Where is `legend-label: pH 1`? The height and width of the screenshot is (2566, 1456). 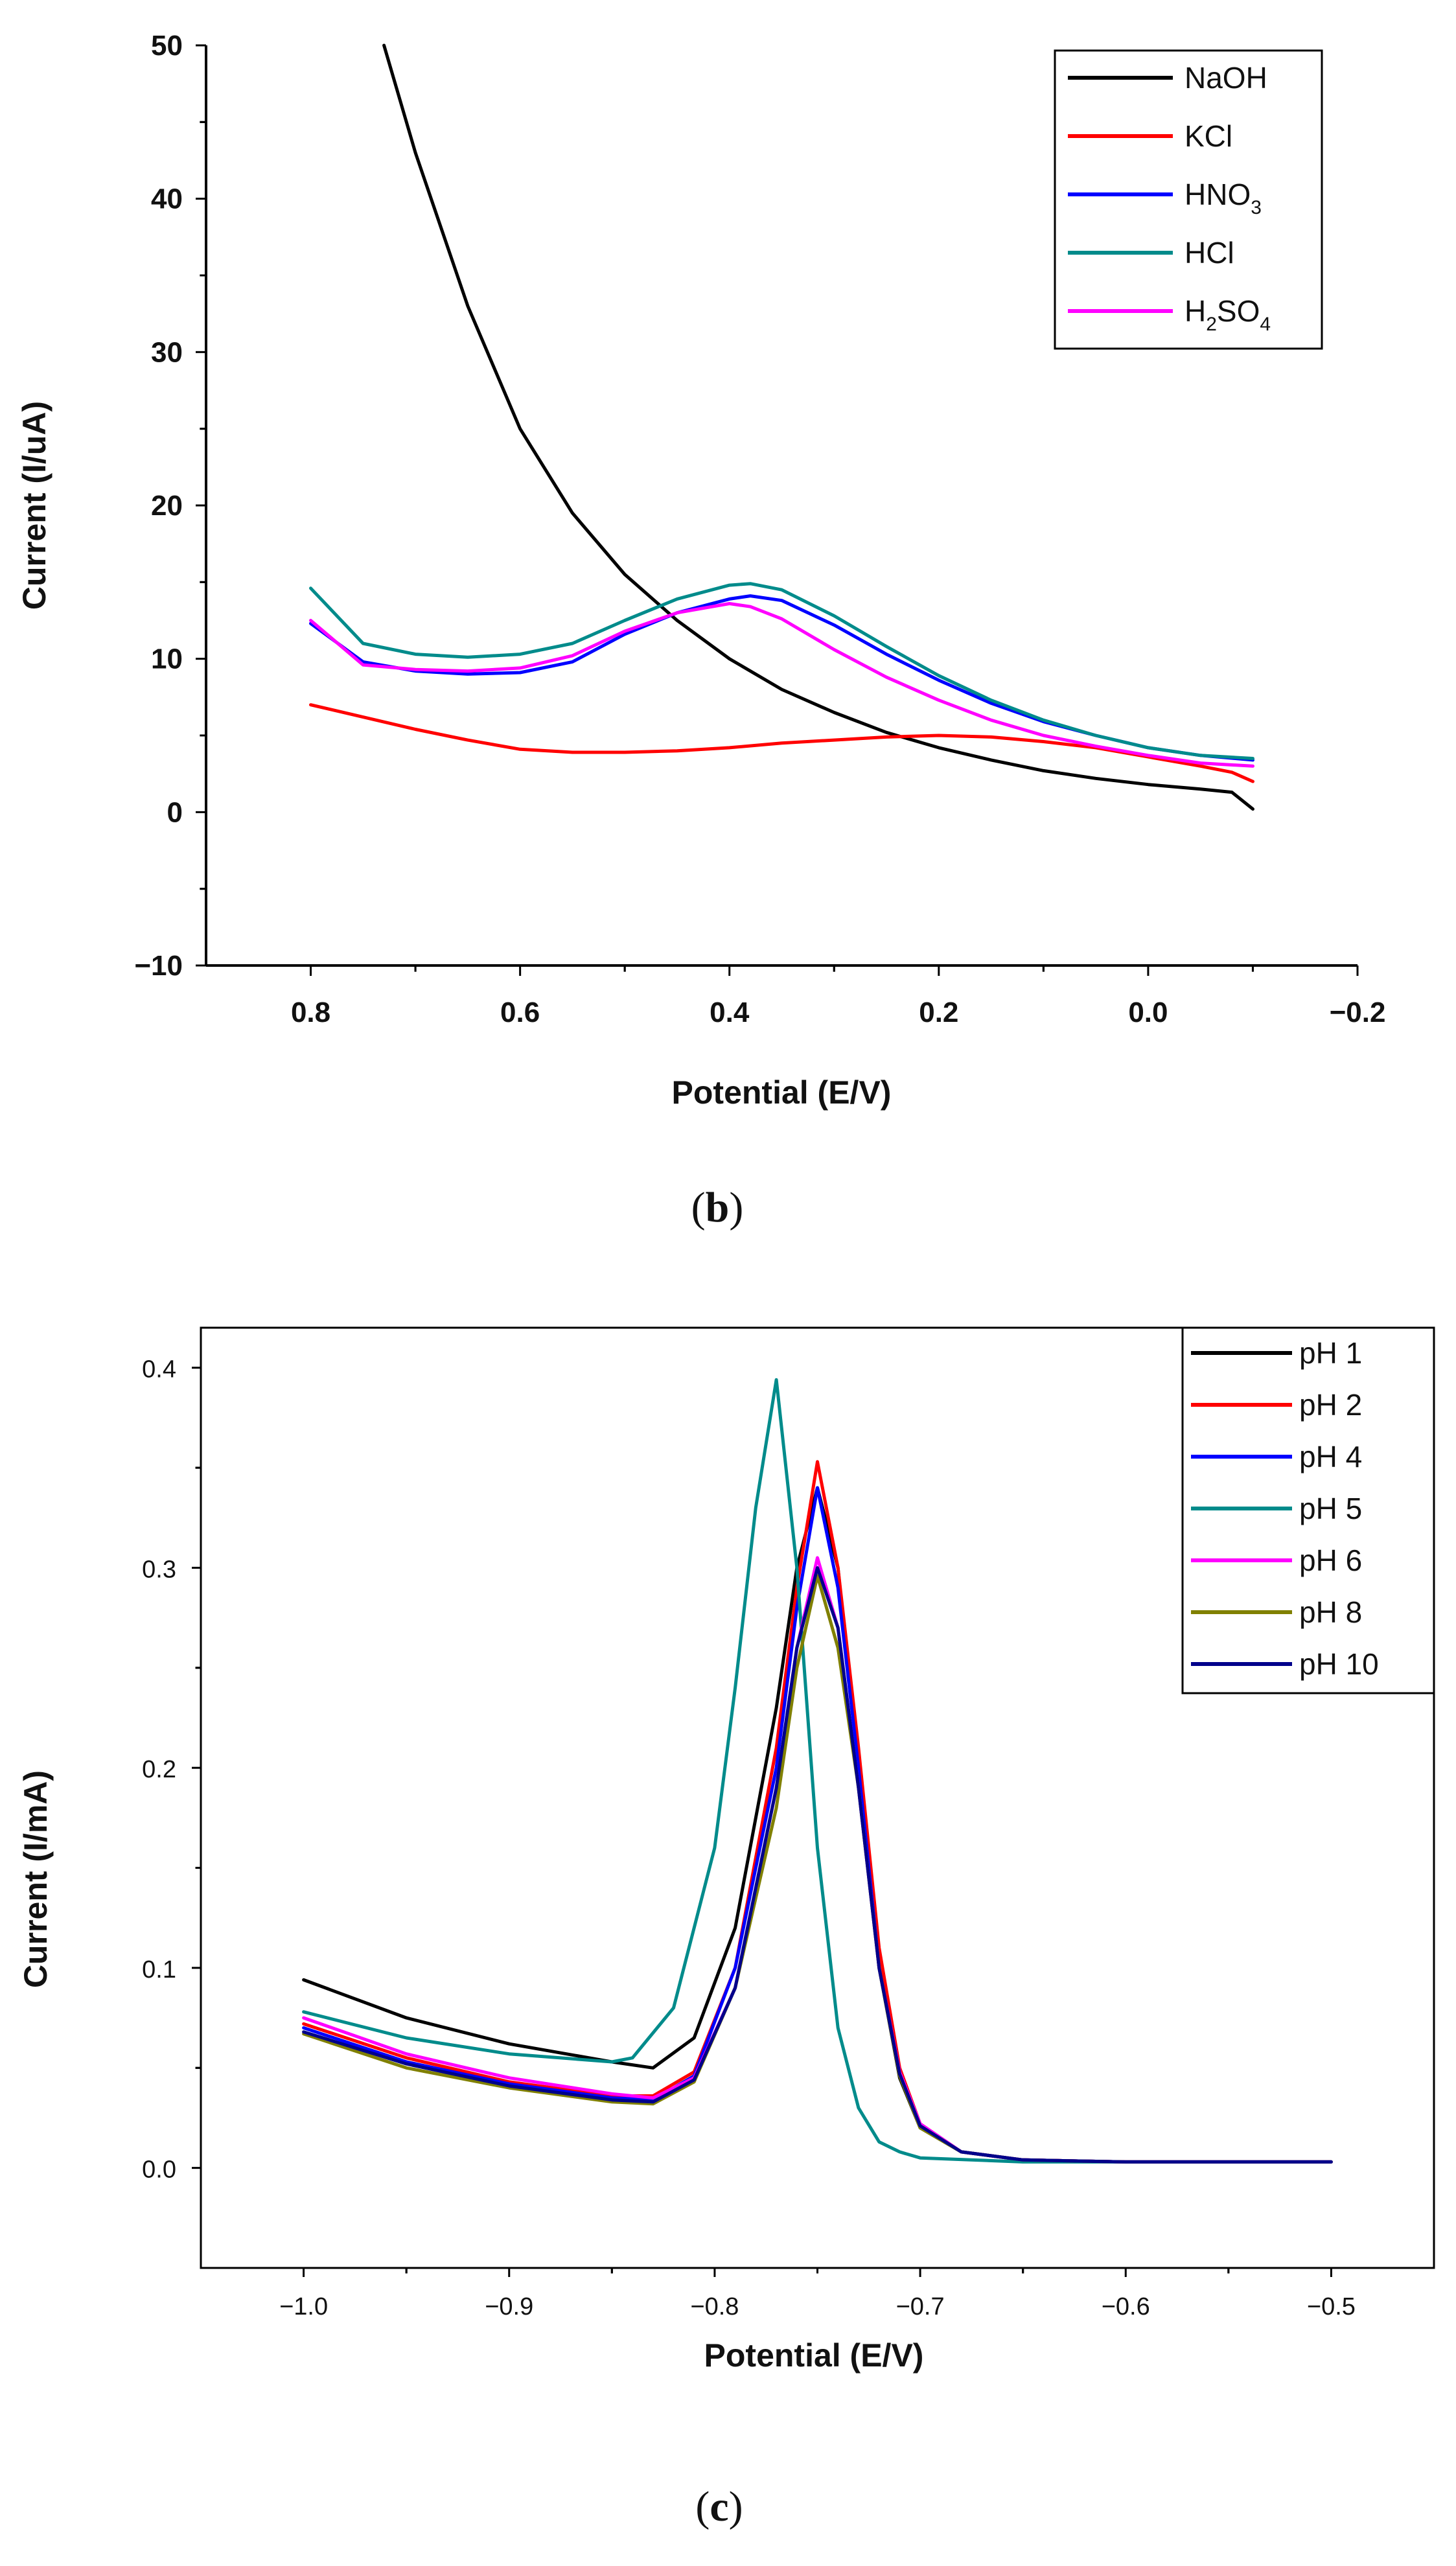 legend-label: pH 1 is located at coordinates (1330, 1353).